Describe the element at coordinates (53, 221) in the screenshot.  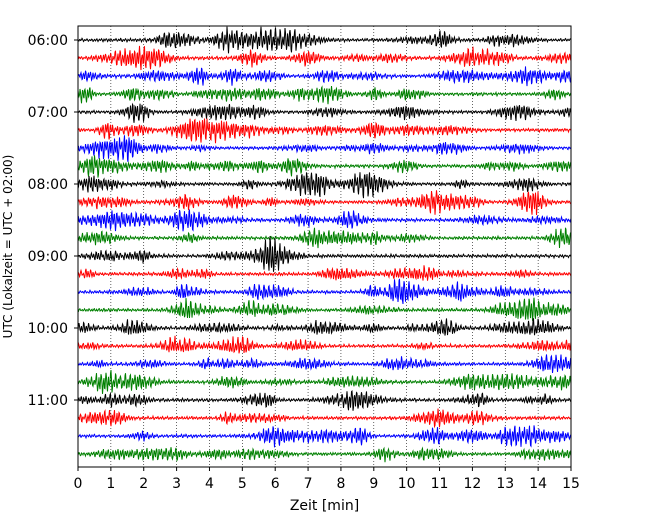
I see `y-axis-ticks: 06:00 07:00 08:00 09:00 10:00 11:00` at that location.